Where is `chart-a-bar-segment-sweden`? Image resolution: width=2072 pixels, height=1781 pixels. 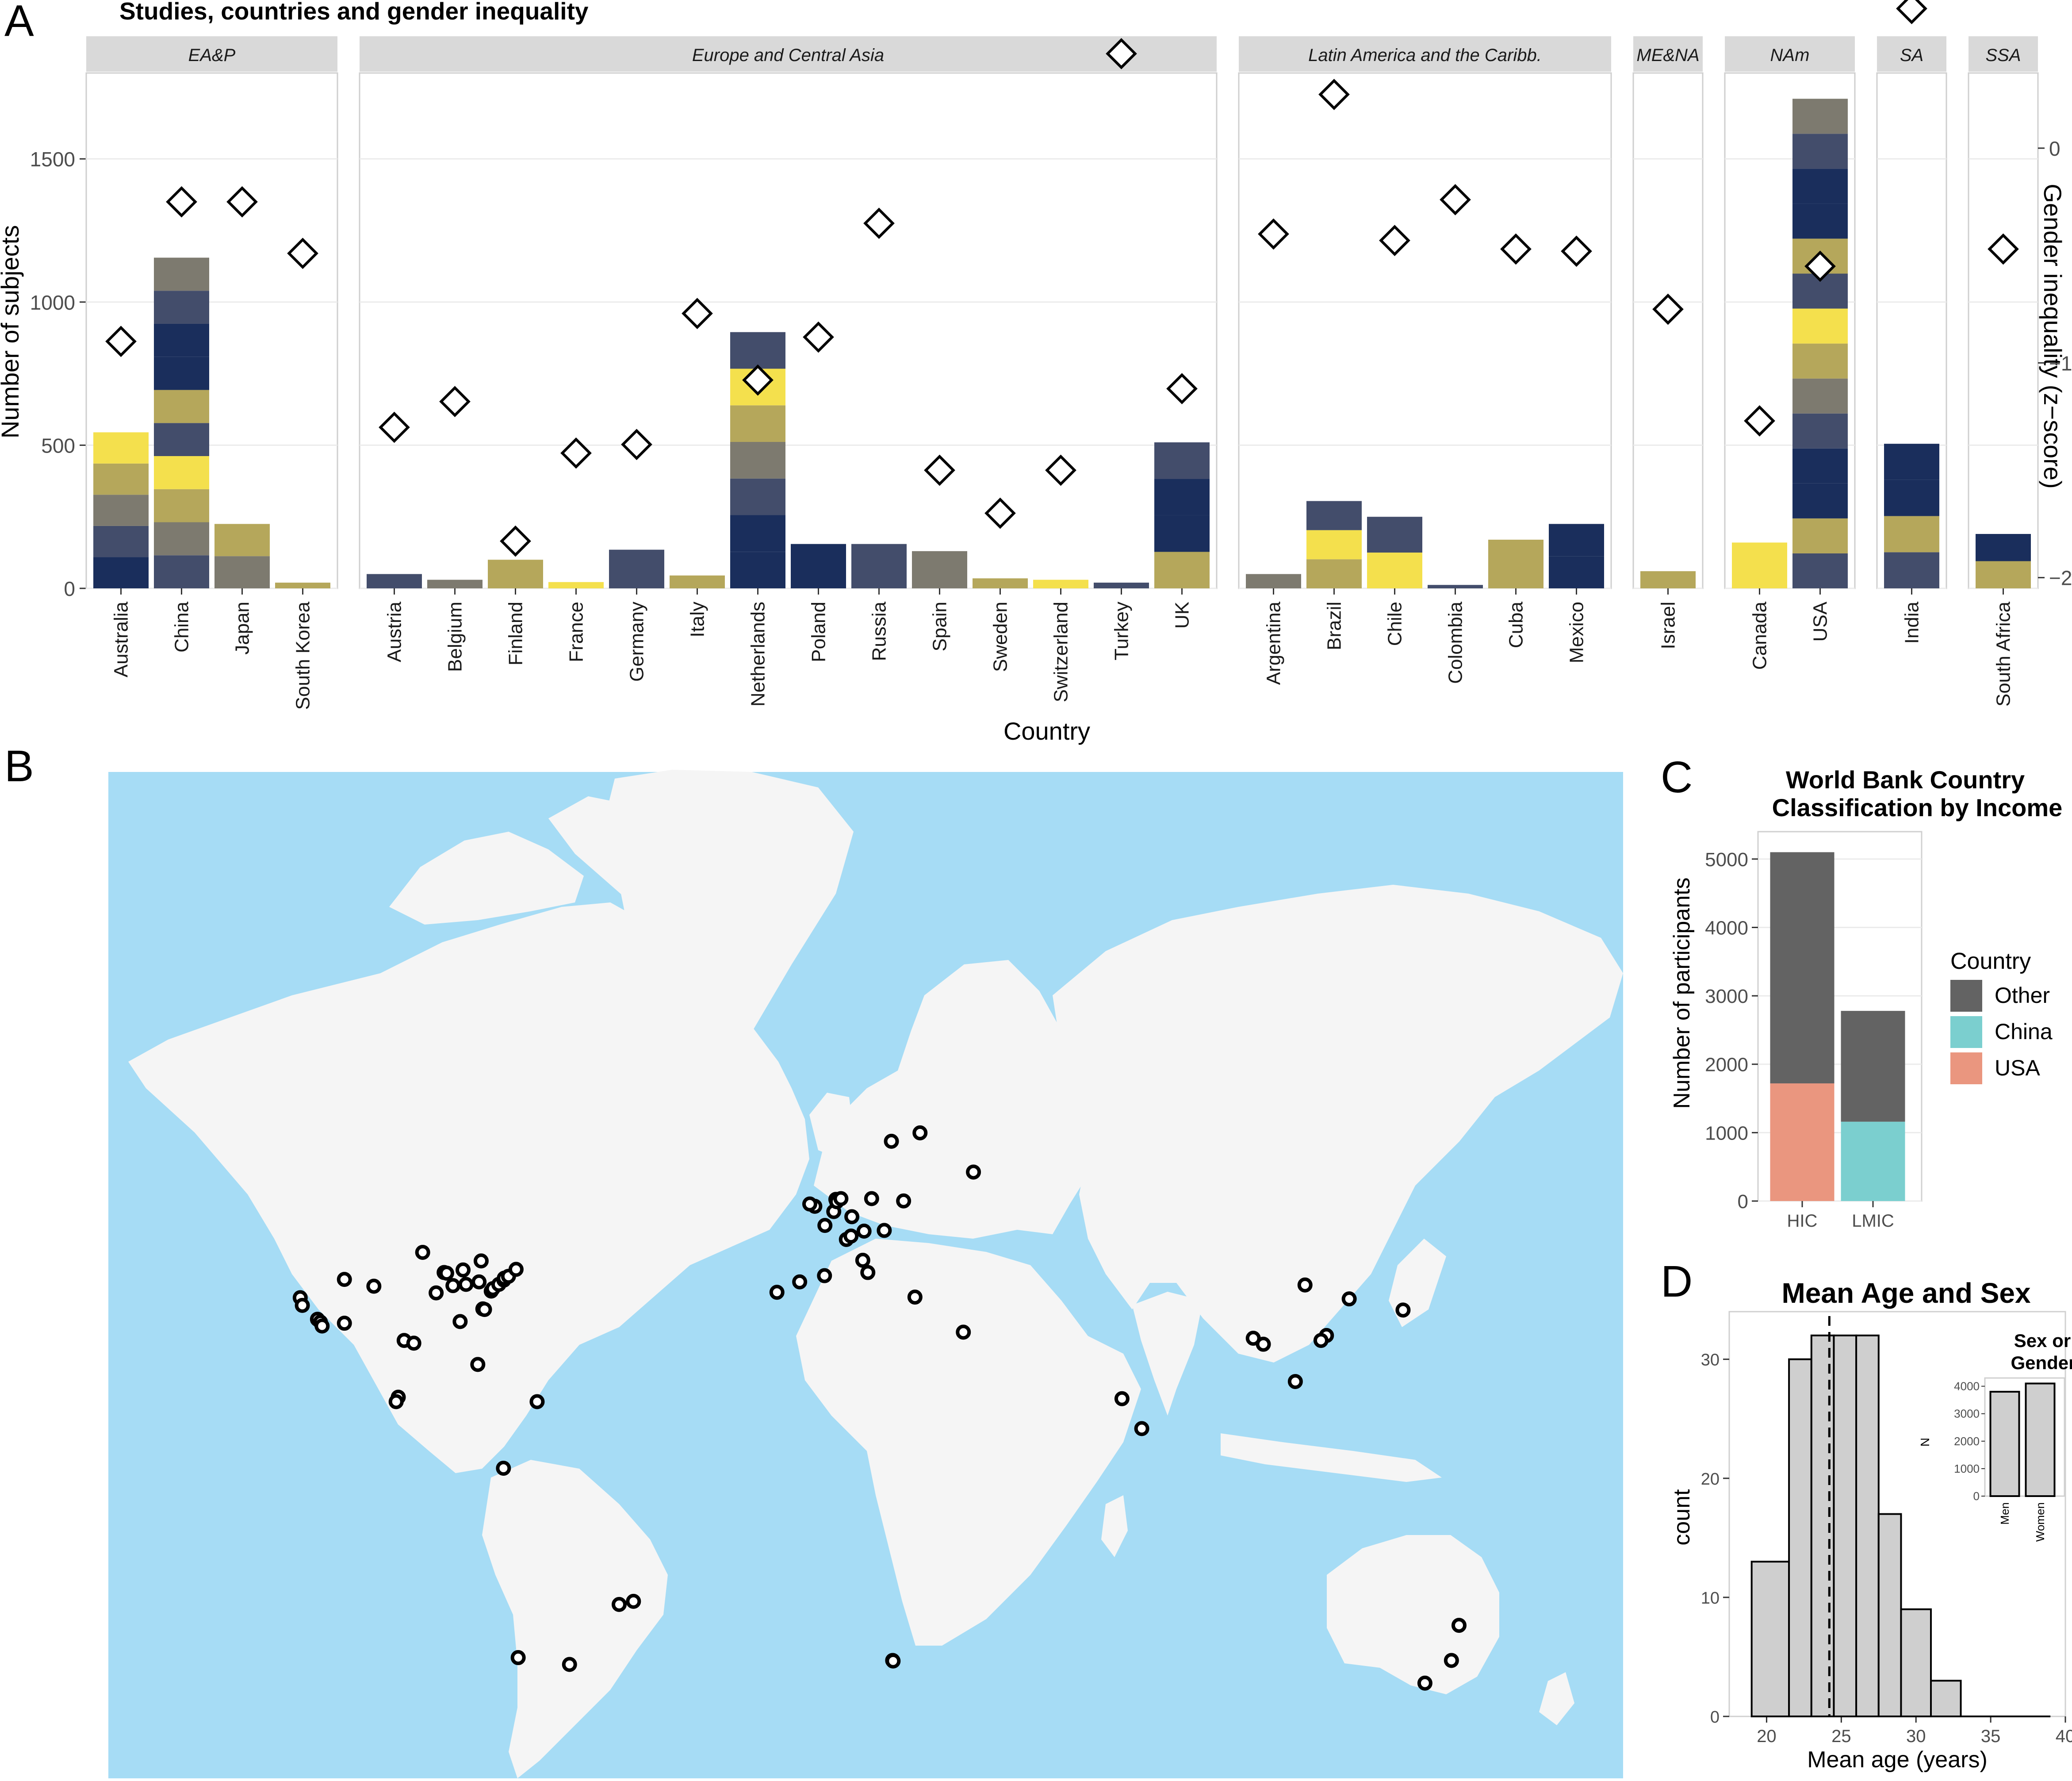
chart-a-bar-segment-sweden is located at coordinates (1001, 583).